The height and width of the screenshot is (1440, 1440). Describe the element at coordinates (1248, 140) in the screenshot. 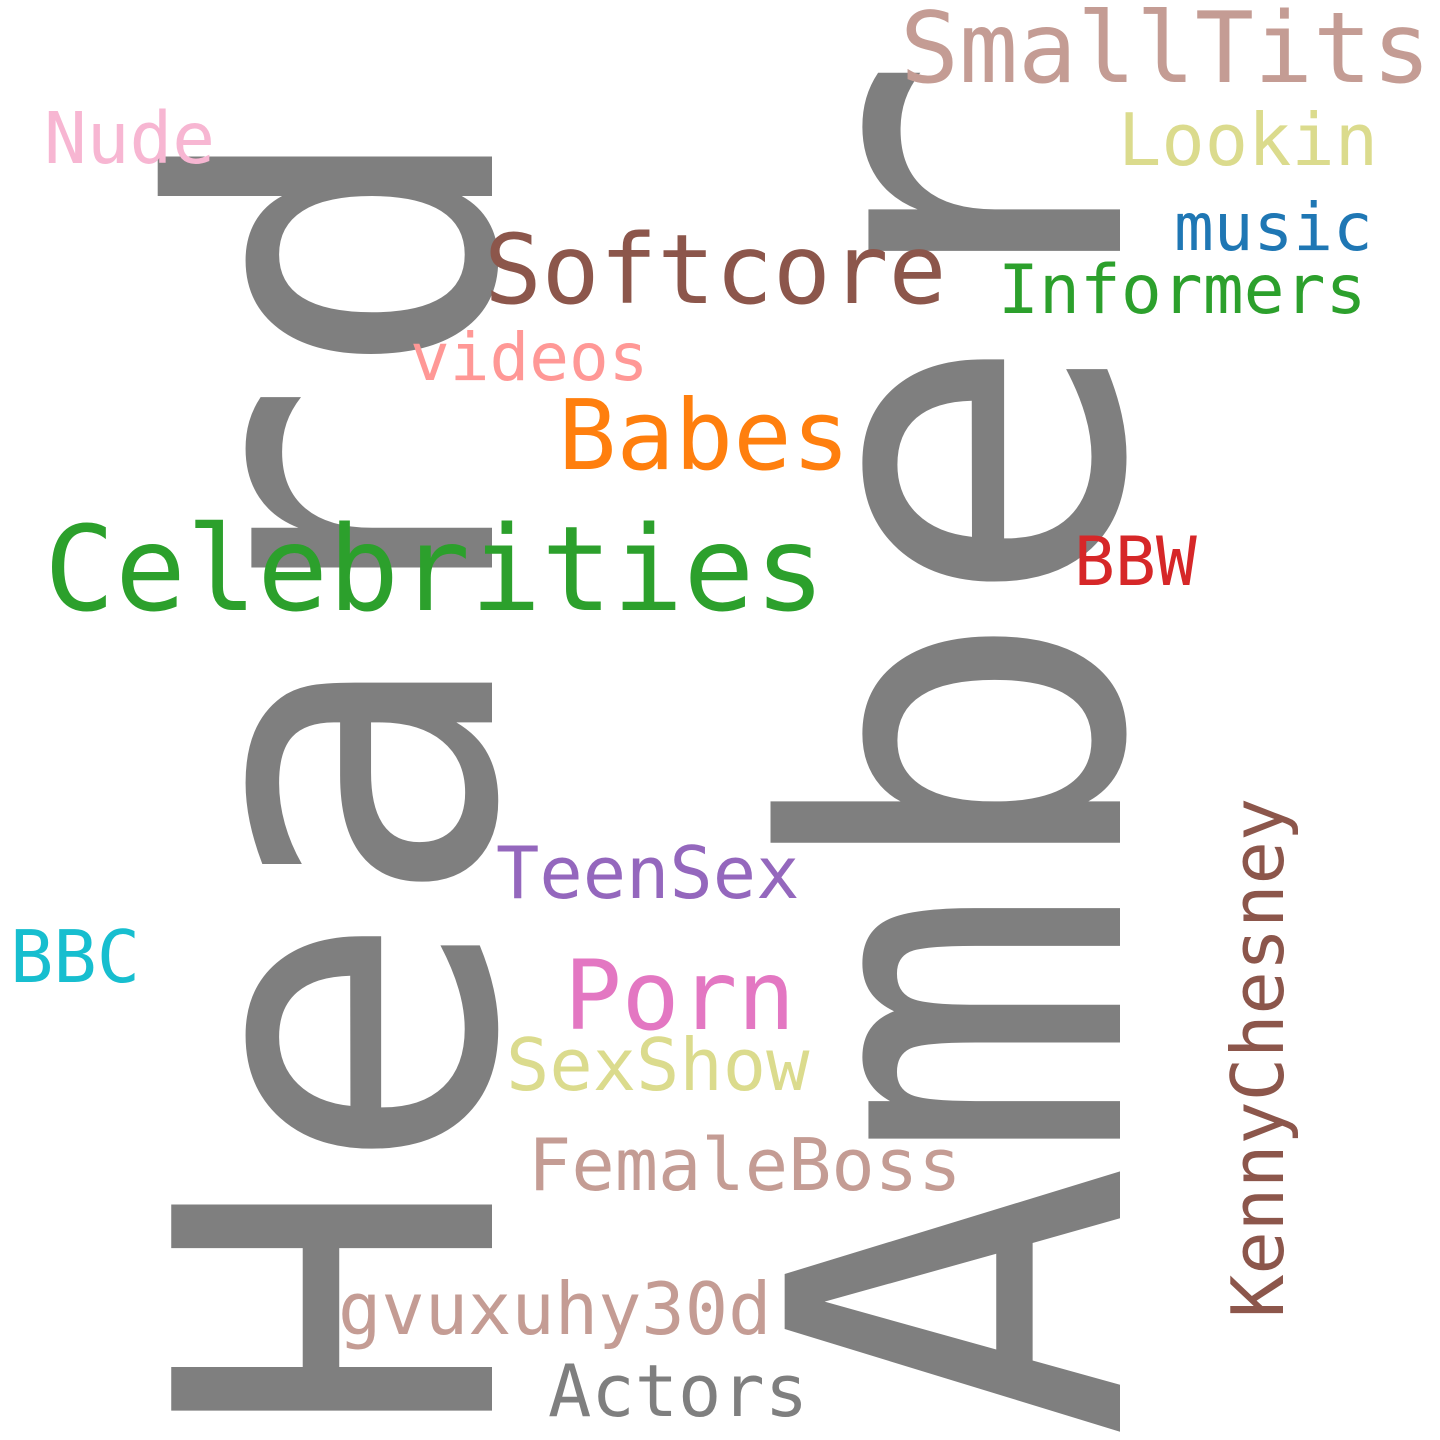

I see `word-lookin: Lookin` at that location.